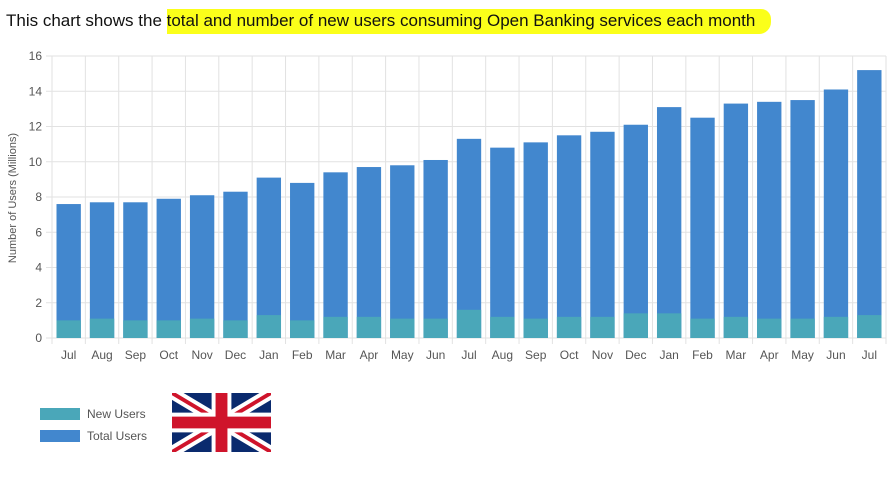 Image resolution: width=893 pixels, height=482 pixels. I want to click on y-axis-label: Number of Users (Millions), so click(13, 198).